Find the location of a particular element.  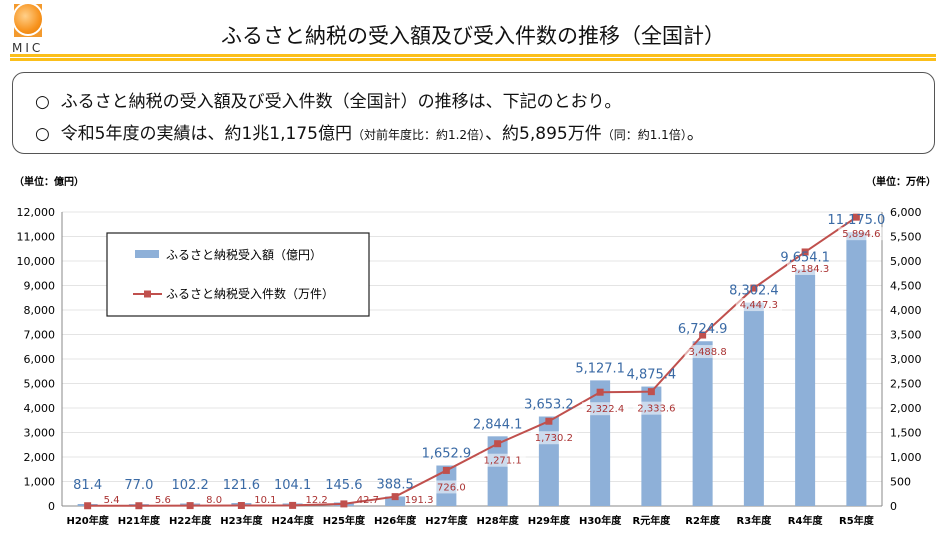

bar-data-label: 5,127.1 is located at coordinates (600, 368).